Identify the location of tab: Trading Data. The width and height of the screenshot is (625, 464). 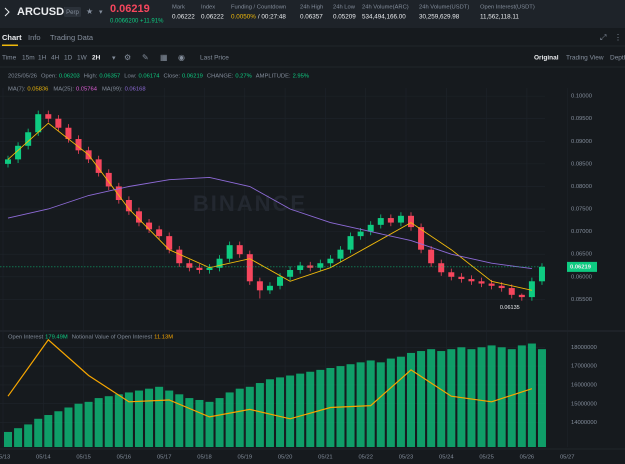
(72, 37).